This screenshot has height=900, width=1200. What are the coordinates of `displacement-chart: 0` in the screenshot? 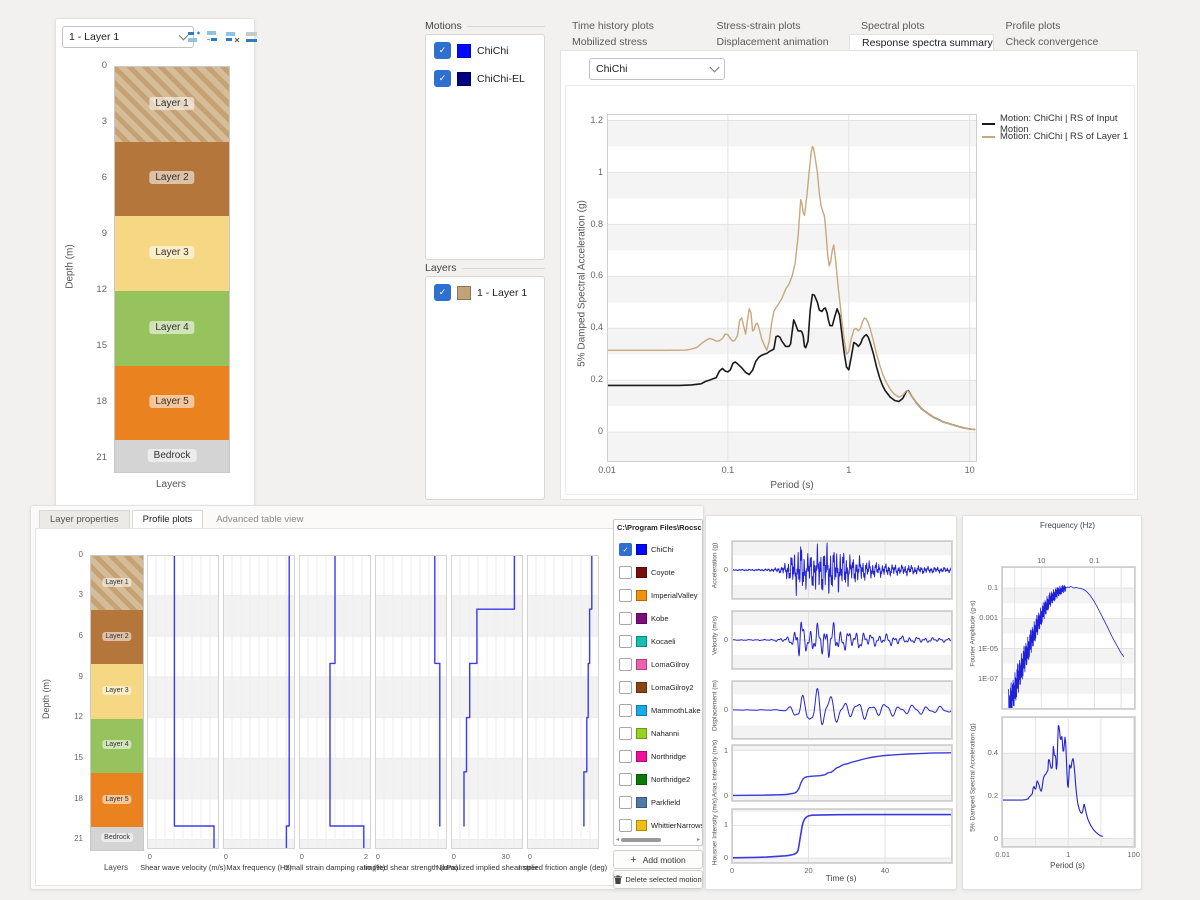 It's located at (838, 710).